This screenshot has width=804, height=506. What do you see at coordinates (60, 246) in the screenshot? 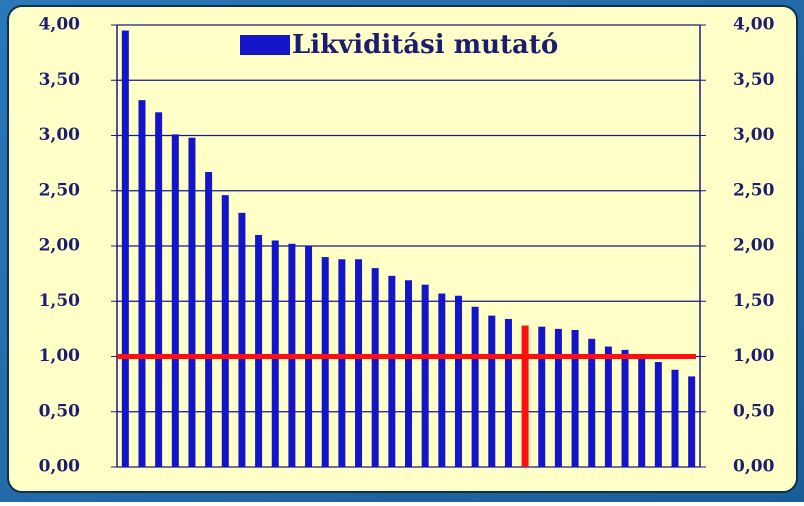
I see `y-tick-label: 2,00` at bounding box center [60, 246].